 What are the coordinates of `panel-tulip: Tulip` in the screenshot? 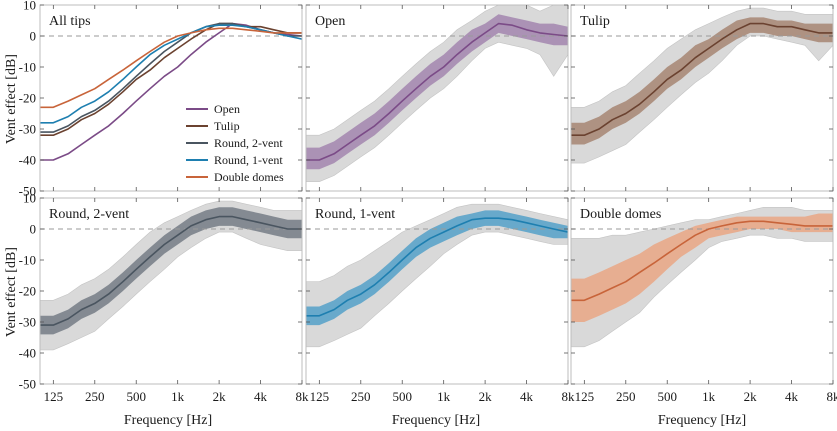 It's located at (702, 98).